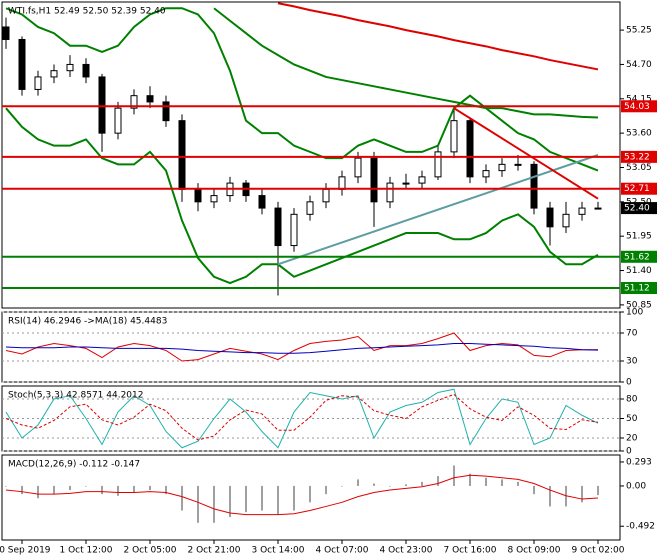  I want to click on x-tick-label: 7 Oct 16:00, so click(470, 551).